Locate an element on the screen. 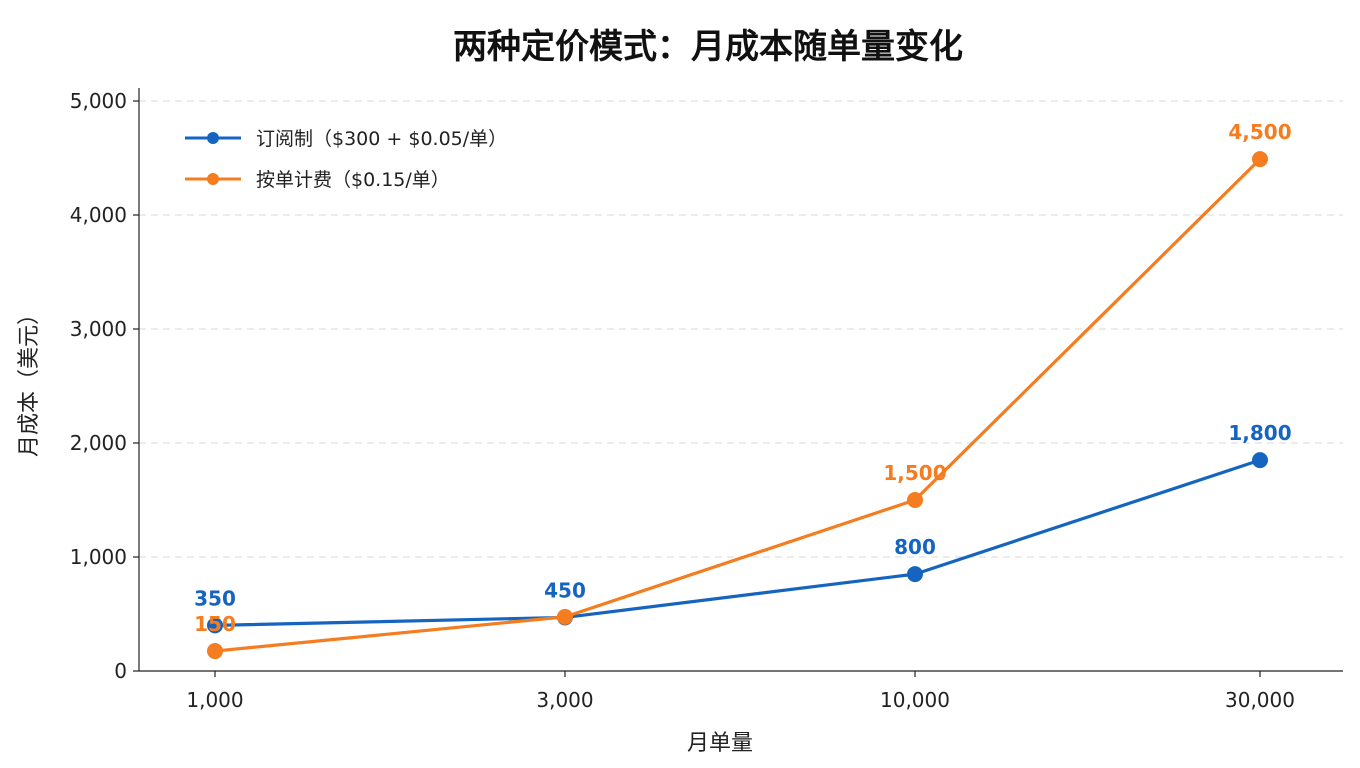 This screenshot has height=768, width=1360. x-tick-label: 10,000 is located at coordinates (915, 700).